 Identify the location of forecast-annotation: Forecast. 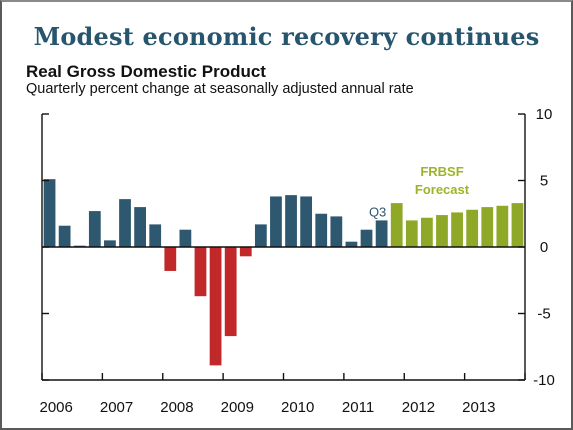
(442, 189).